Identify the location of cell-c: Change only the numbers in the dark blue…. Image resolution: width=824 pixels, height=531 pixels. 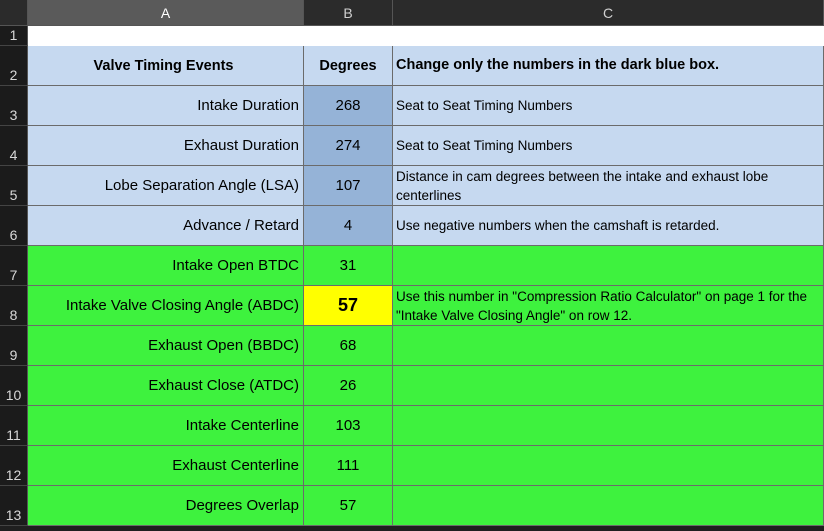
(608, 66).